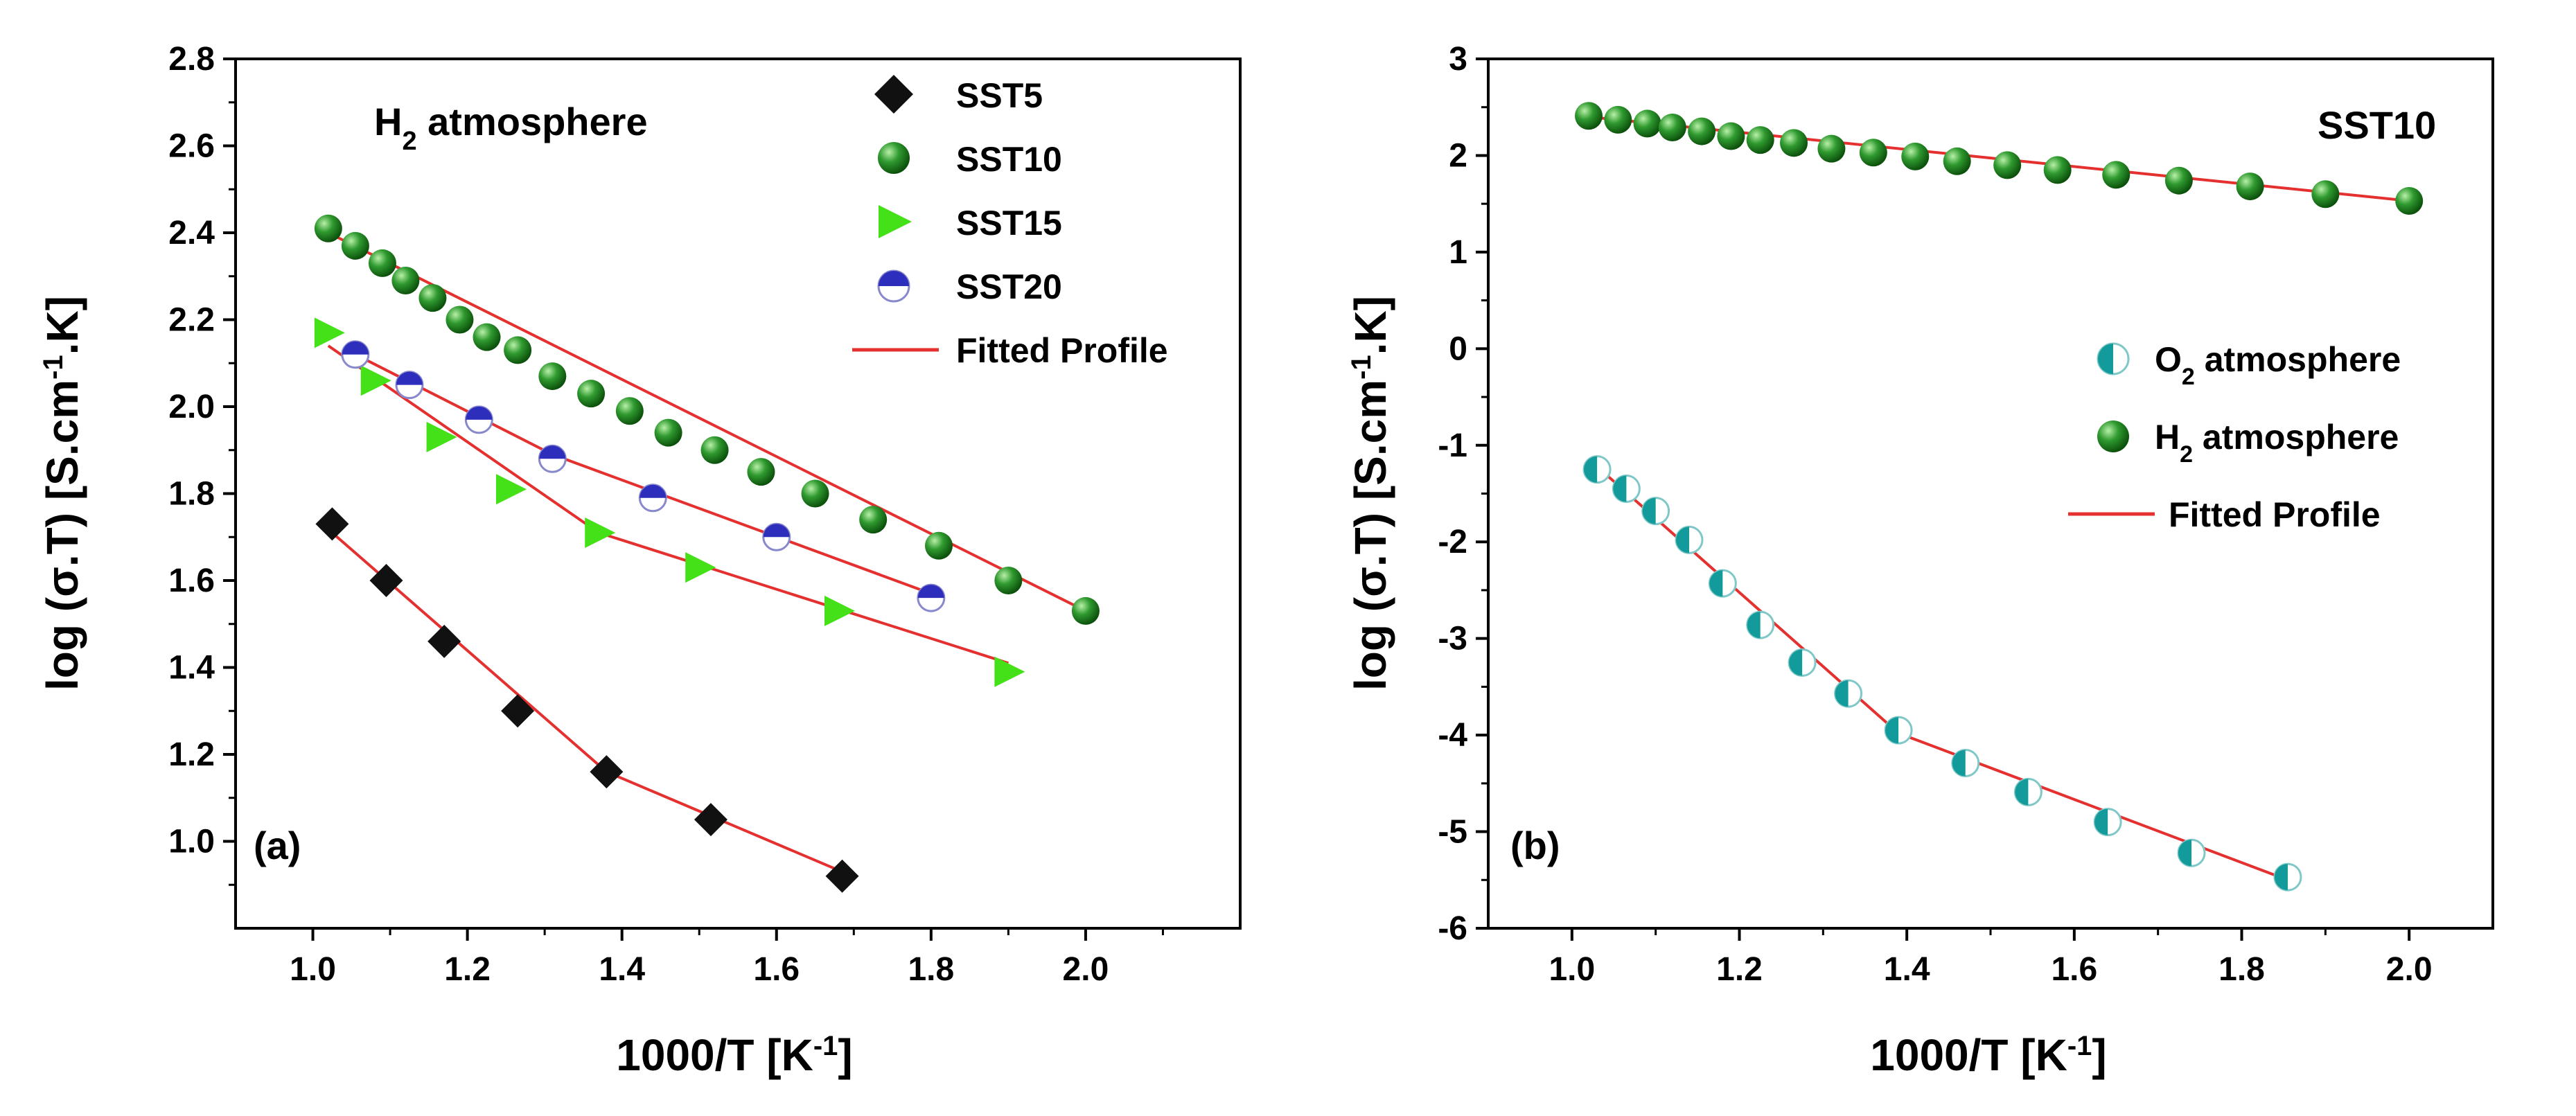  Describe the element at coordinates (1452, 639) in the screenshot. I see `b-ytick-label: -3` at that location.